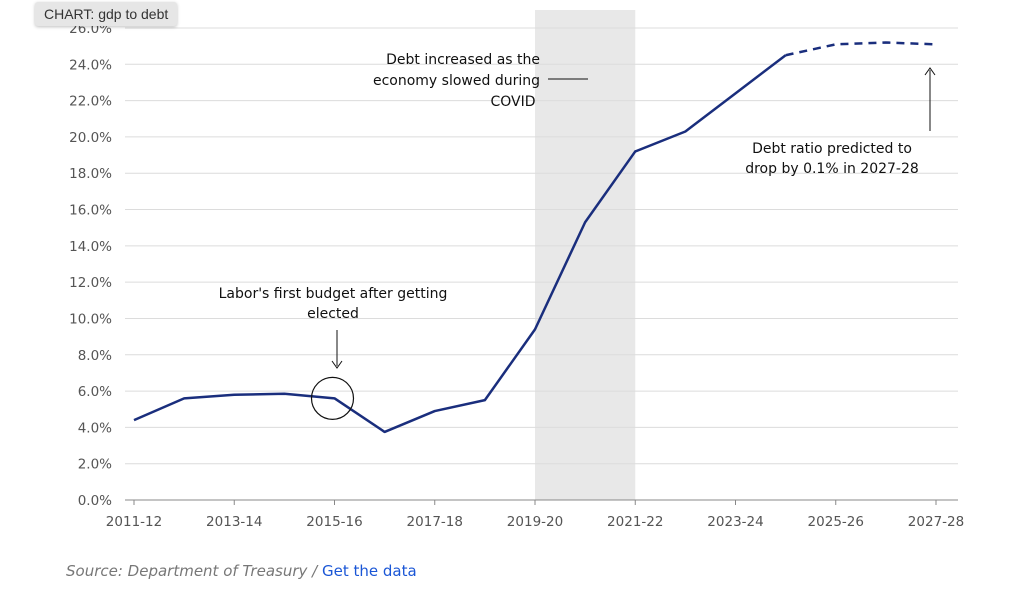  What do you see at coordinates (234, 522) in the screenshot?
I see `x-tick-label: 2013-14` at bounding box center [234, 522].